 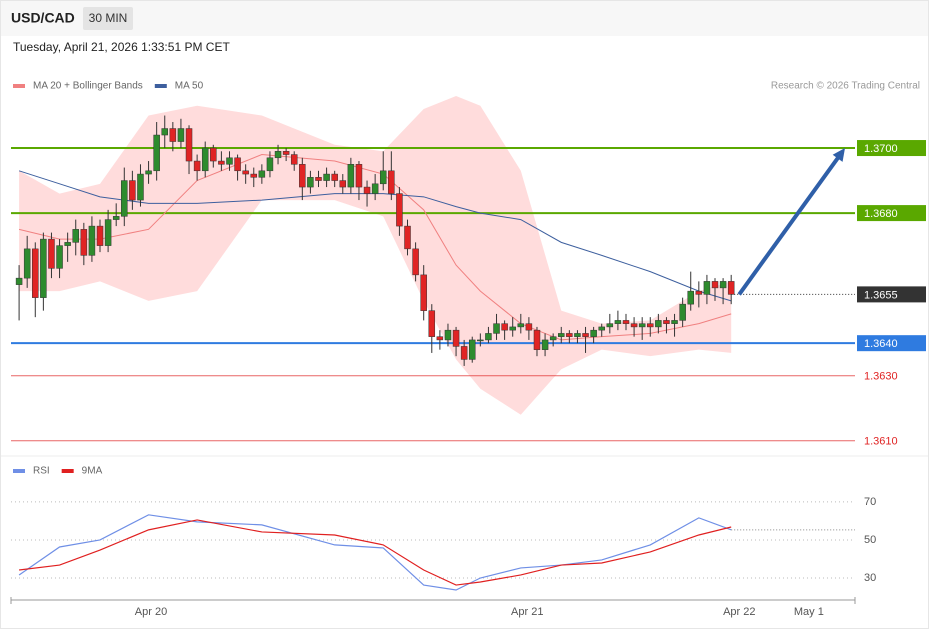 What do you see at coordinates (881, 442) in the screenshot?
I see `level-label: 1.3610` at bounding box center [881, 442].